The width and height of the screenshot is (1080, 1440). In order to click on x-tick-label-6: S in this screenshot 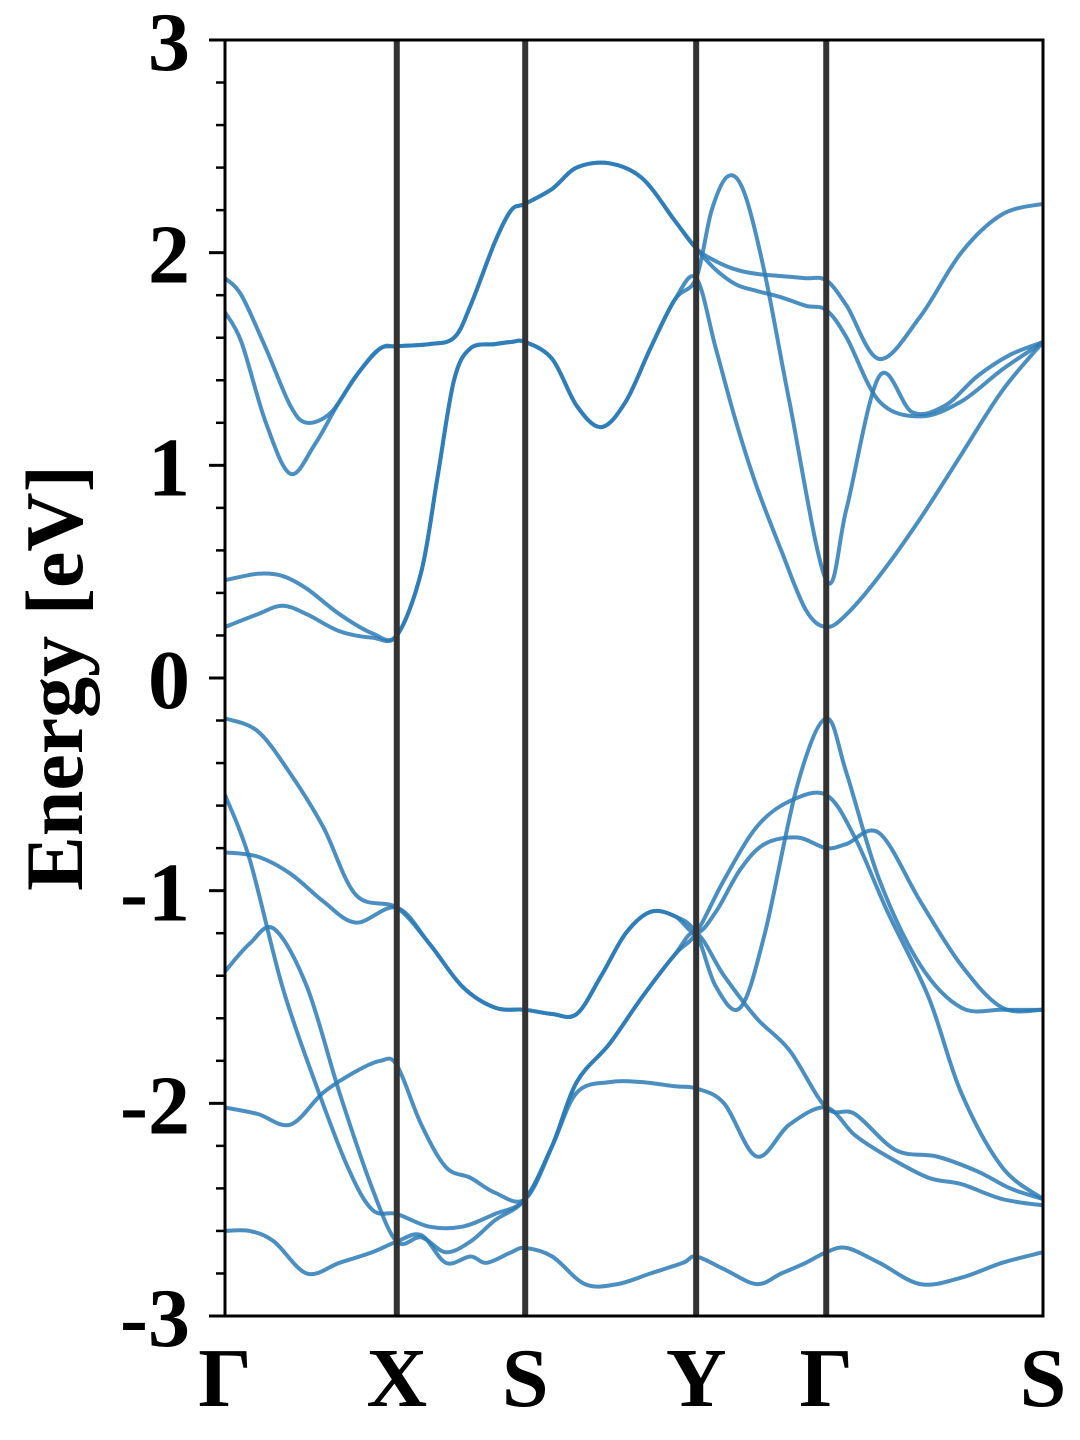, I will do `click(1043, 1378)`.